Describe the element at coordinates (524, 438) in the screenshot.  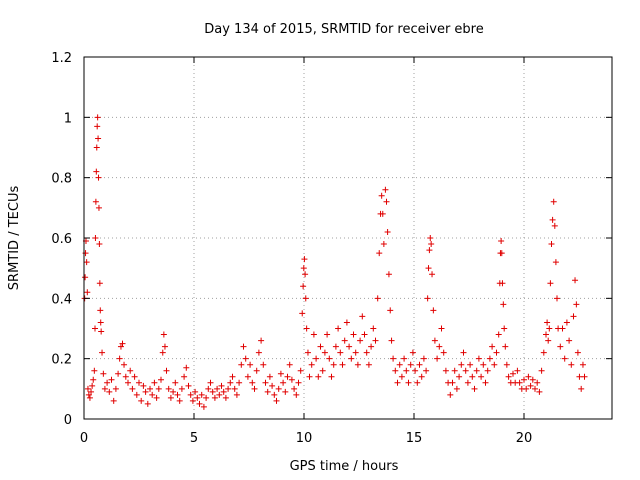
I see `x-tick-label: 20` at that location.